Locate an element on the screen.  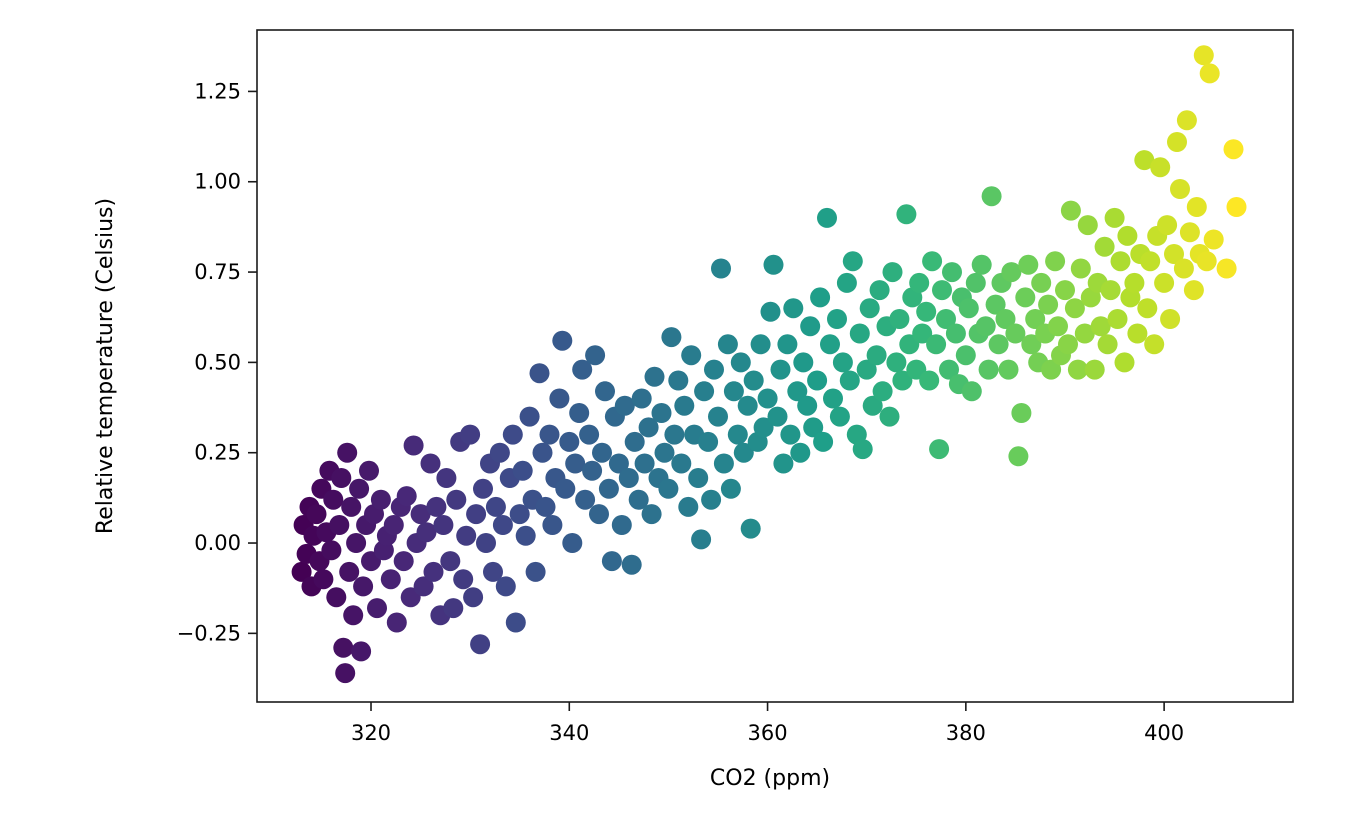
x-axis-ticks: 320 340 360 380 400 is located at coordinates (767, 723).